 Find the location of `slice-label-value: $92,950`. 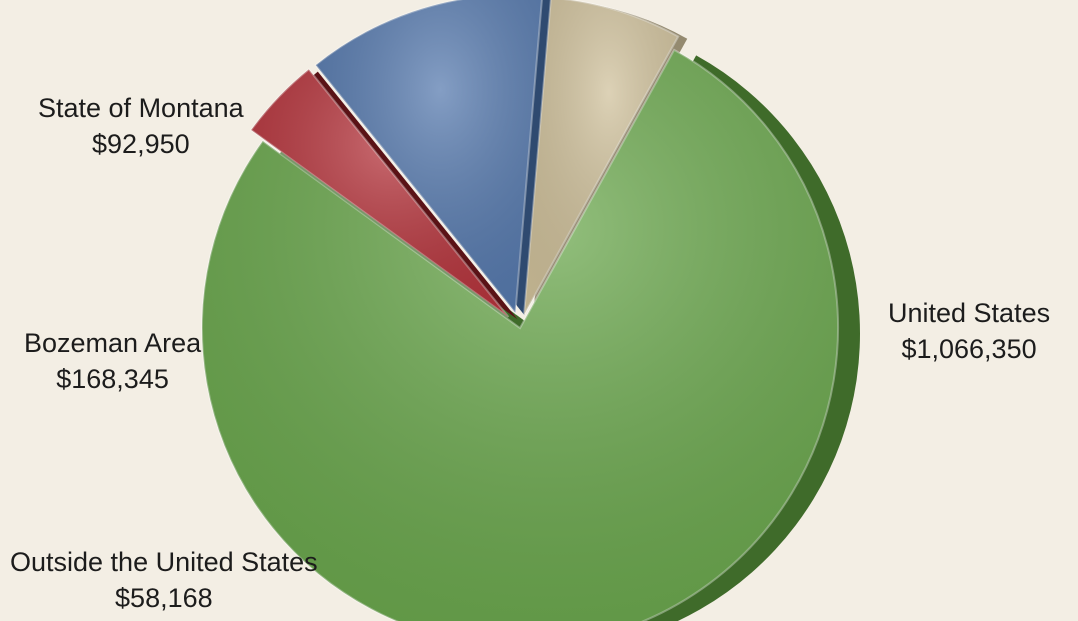

slice-label-value: $92,950 is located at coordinates (141, 144).